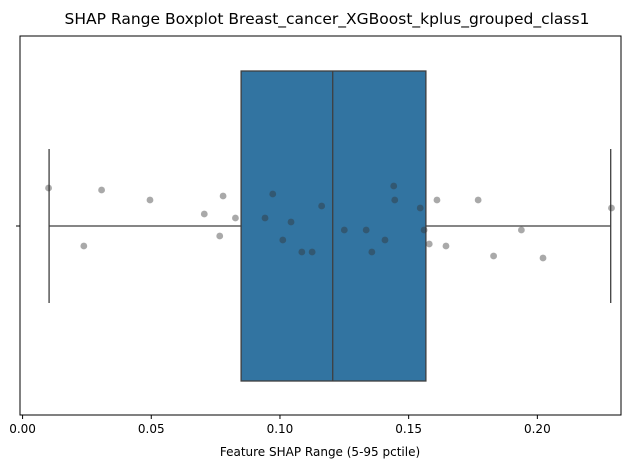 Image resolution: width=629 pixels, height=470 pixels. I want to click on x-tick-label: 0.05, so click(151, 429).